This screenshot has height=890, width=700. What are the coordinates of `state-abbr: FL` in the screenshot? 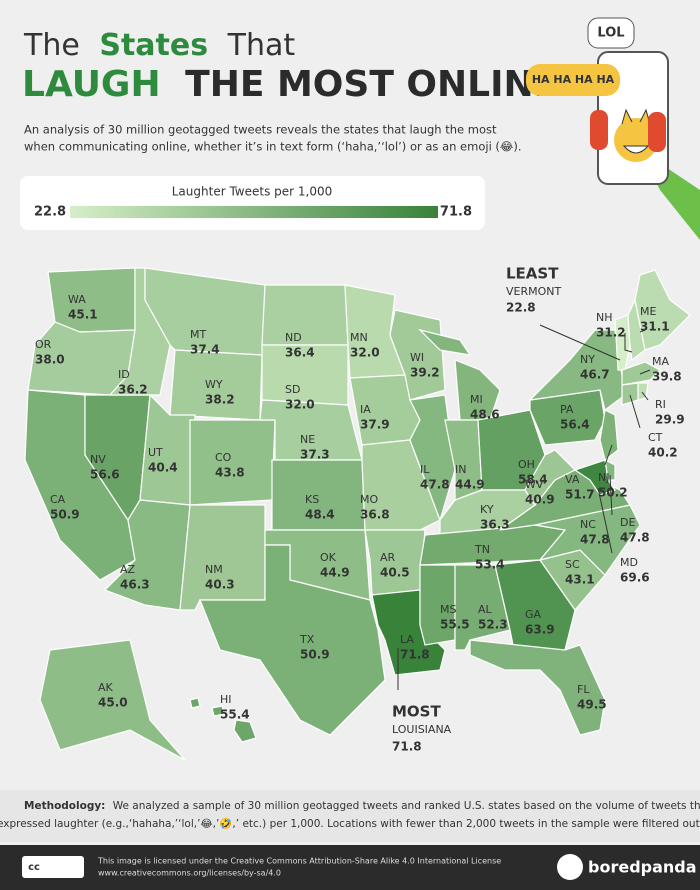 It's located at (583, 689).